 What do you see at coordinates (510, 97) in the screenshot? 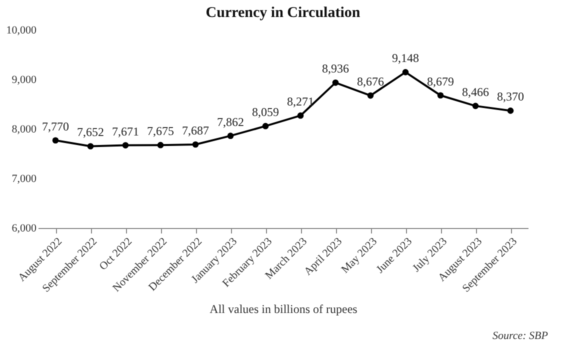
I see `data-label: 8,370` at bounding box center [510, 97].